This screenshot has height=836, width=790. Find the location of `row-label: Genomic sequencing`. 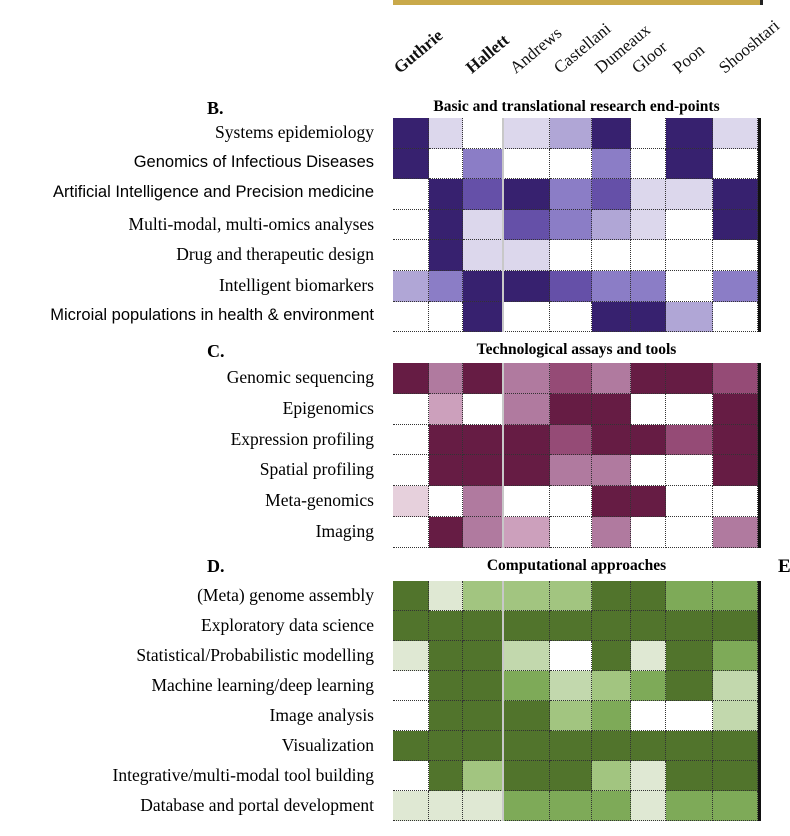

row-label: Genomic sequencing is located at coordinates (300, 377).